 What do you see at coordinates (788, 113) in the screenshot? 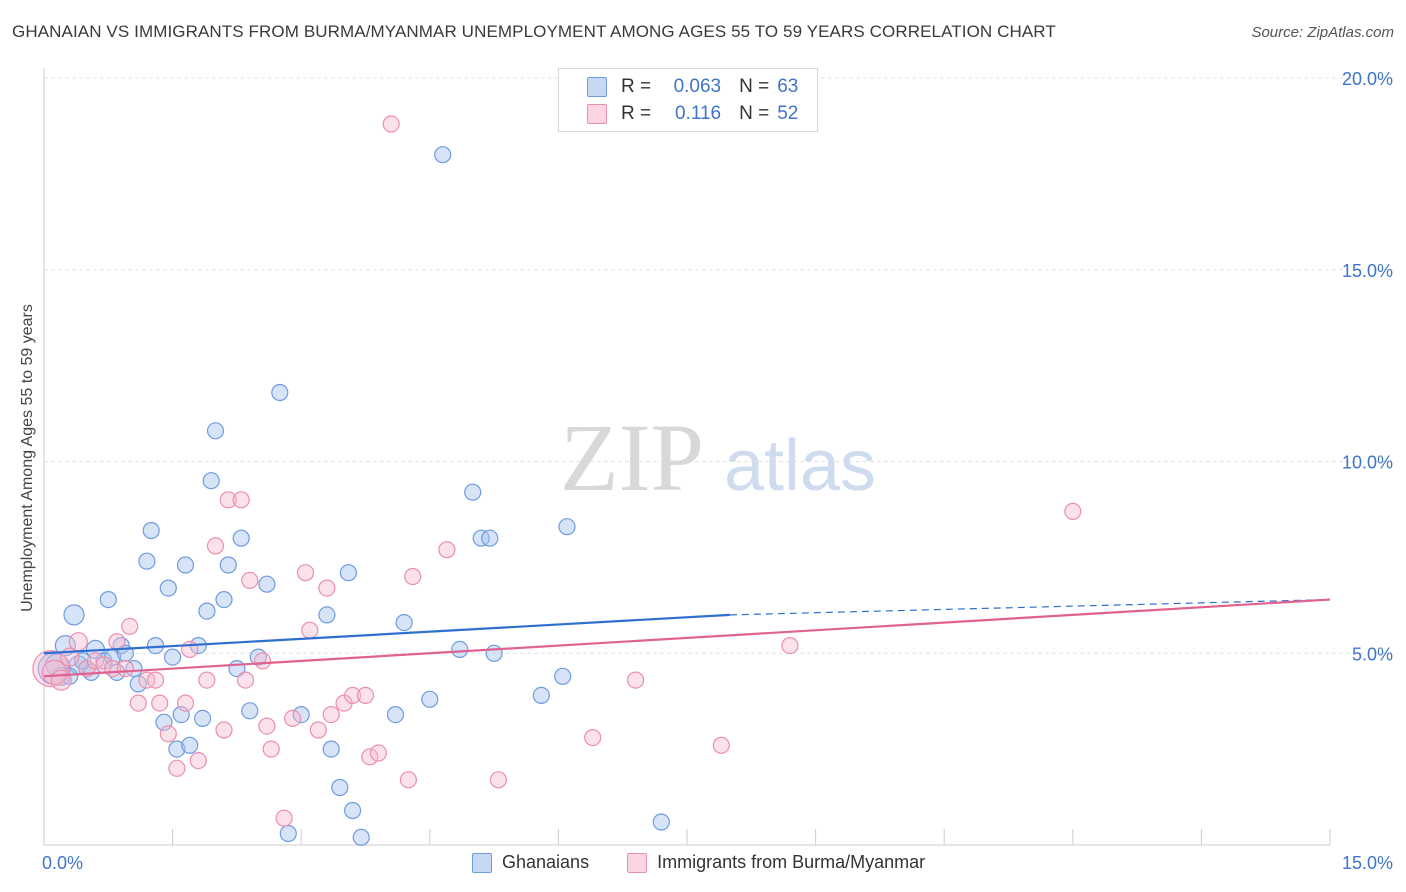
I see `legend-n-value: 52` at bounding box center [788, 113].